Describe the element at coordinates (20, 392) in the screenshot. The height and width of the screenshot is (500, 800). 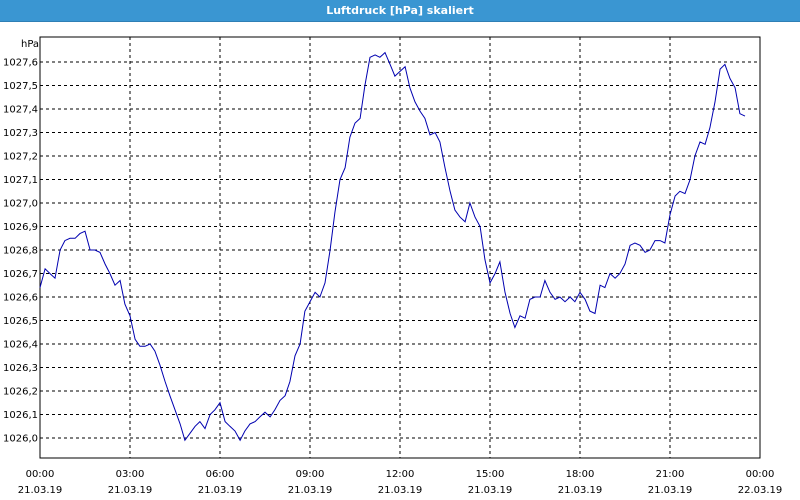
I see `y-tick-label: 1026,2` at that location.